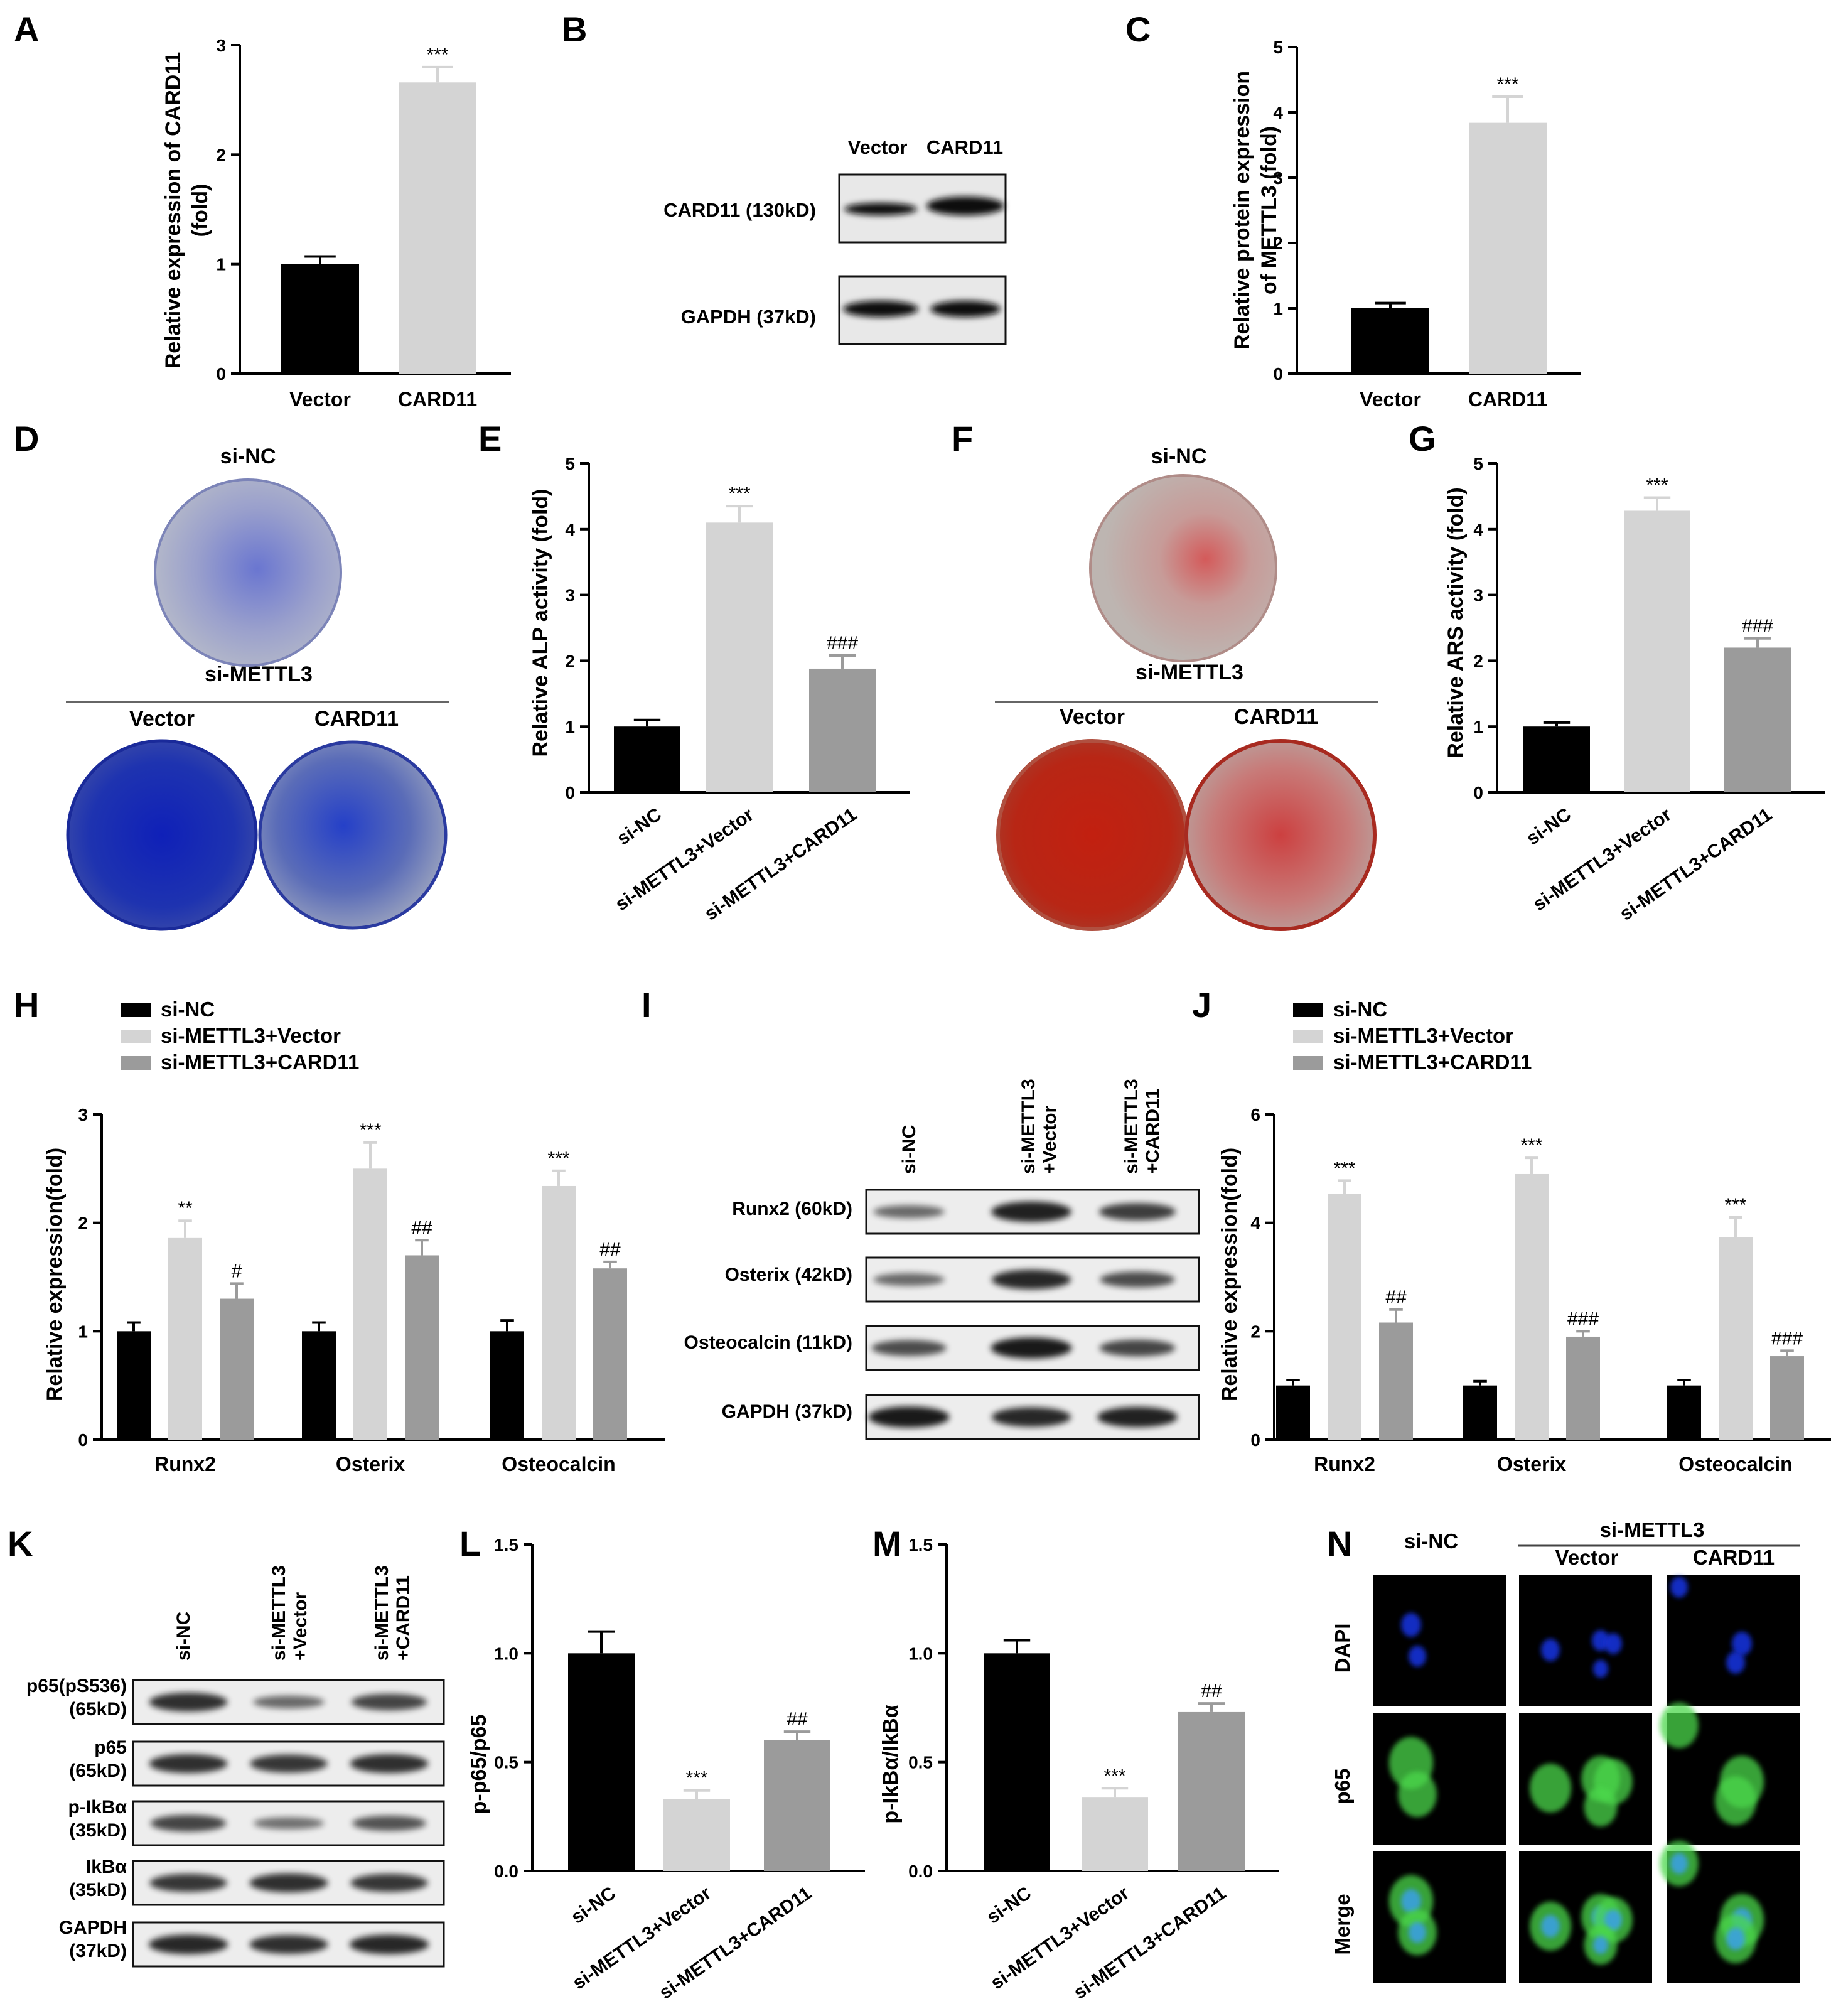 The image size is (1831, 2016). I want to click on blot-row-label: GAPDH (37kD), so click(749, 317).